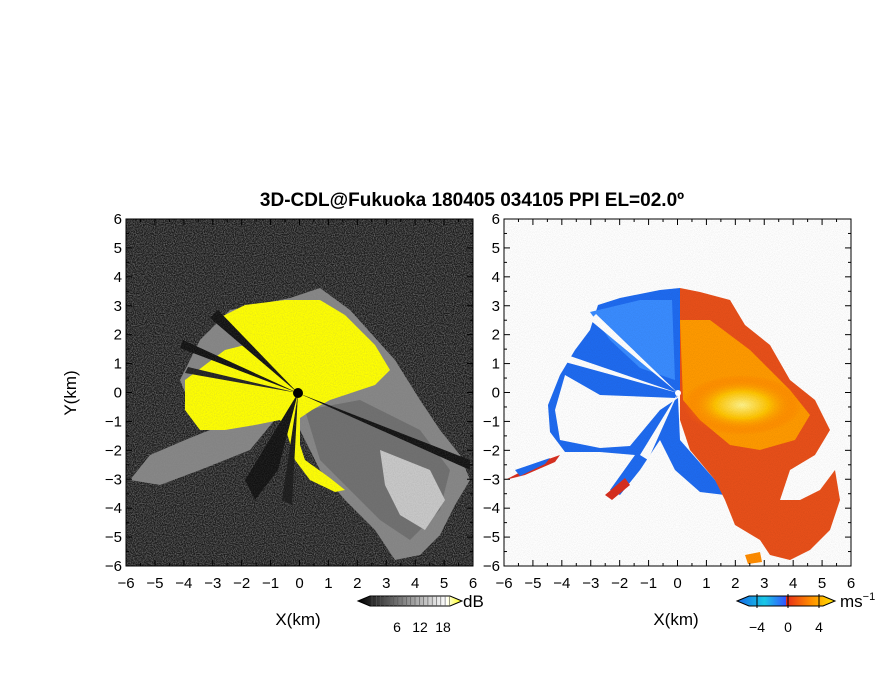 Image resolution: width=880 pixels, height=680 pixels. What do you see at coordinates (793, 583) in the screenshot?
I see `velocity-x-tick-label: 4` at bounding box center [793, 583].